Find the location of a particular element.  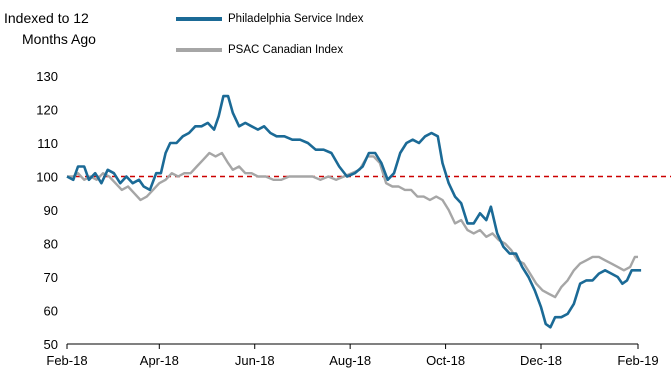

x-tick-label-Feb-19: Feb-19 is located at coordinates (637, 360).